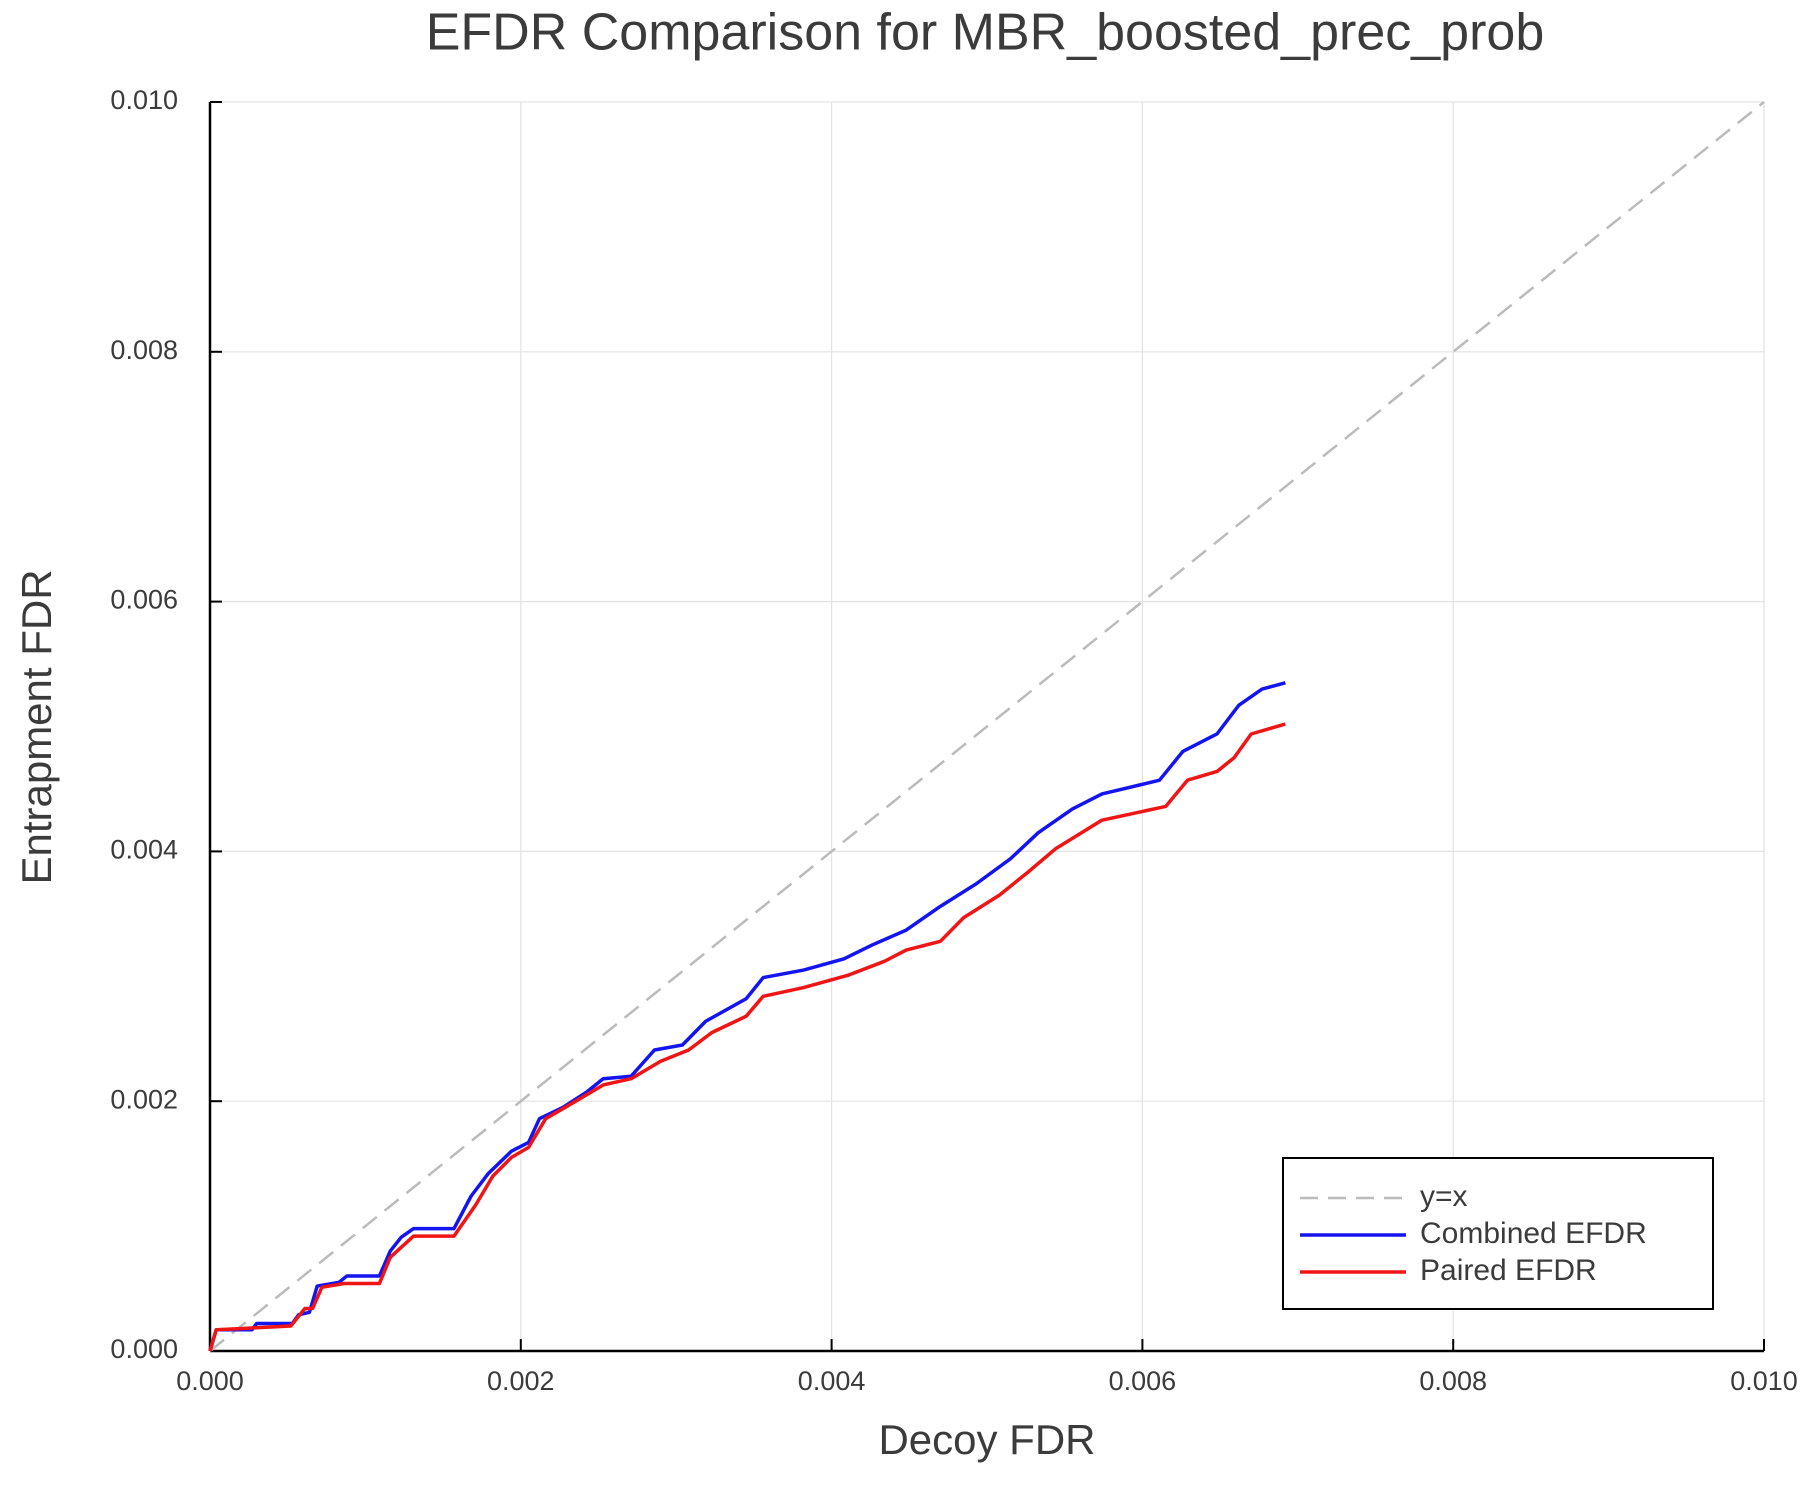  What do you see at coordinates (1143, 1381) in the screenshot?
I see `x-tick-label: 0.006` at bounding box center [1143, 1381].